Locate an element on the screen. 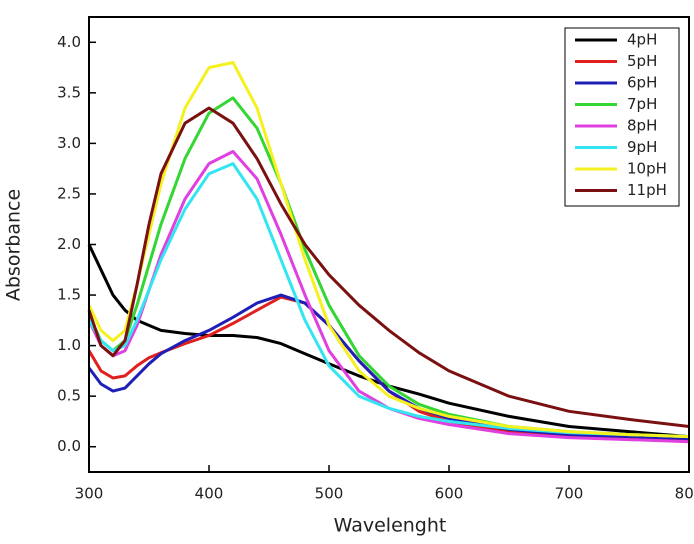 This screenshot has height=544, width=694. legend-label: 11pH is located at coordinates (647, 190).